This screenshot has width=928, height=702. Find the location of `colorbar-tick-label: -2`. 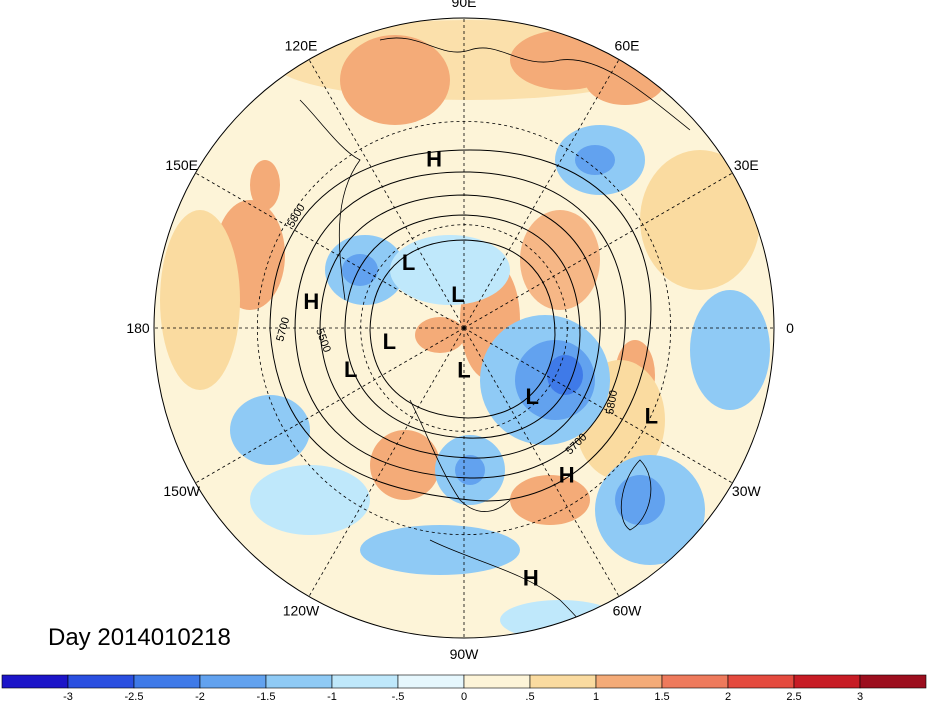

colorbar-tick-label: -2 is located at coordinates (200, 696).